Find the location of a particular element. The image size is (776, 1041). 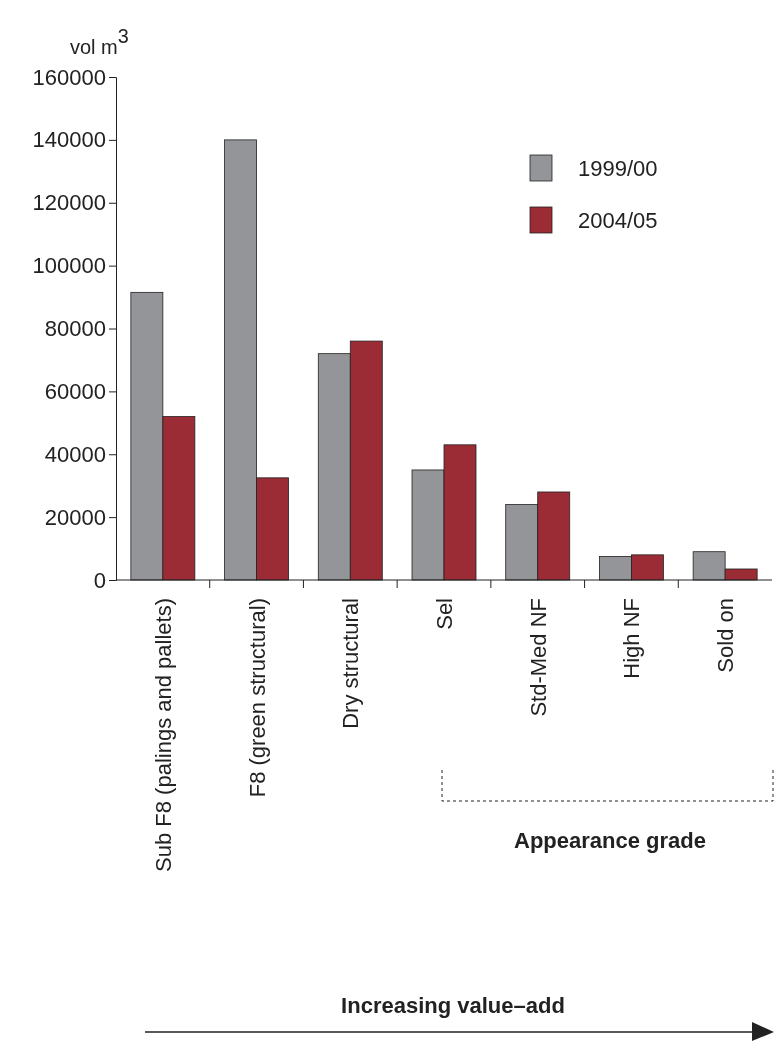

x-tick-label: Std-Med NF is located at coordinates (538, 657).